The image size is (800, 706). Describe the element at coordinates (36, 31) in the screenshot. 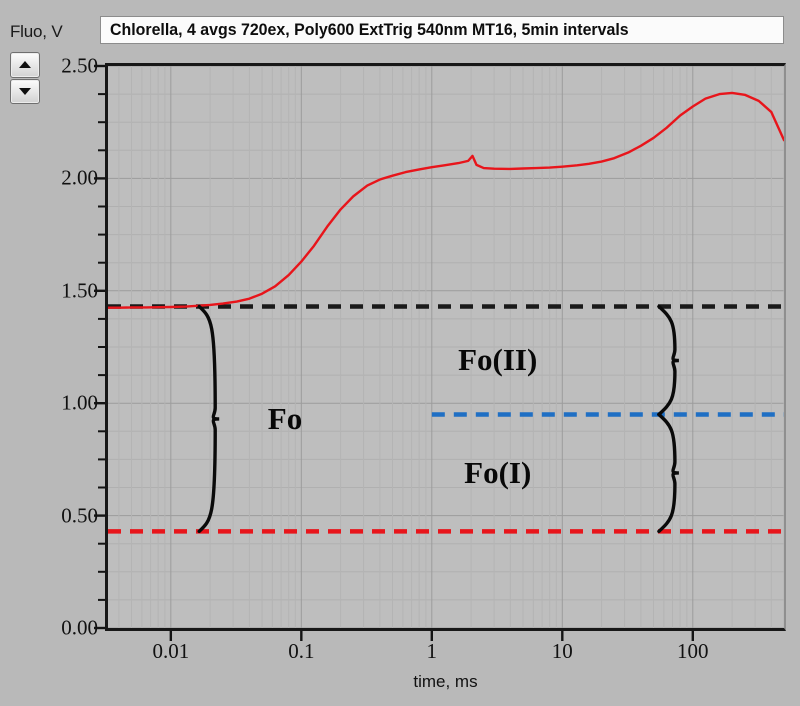

I see `y-axis-title: Fluo, V` at that location.